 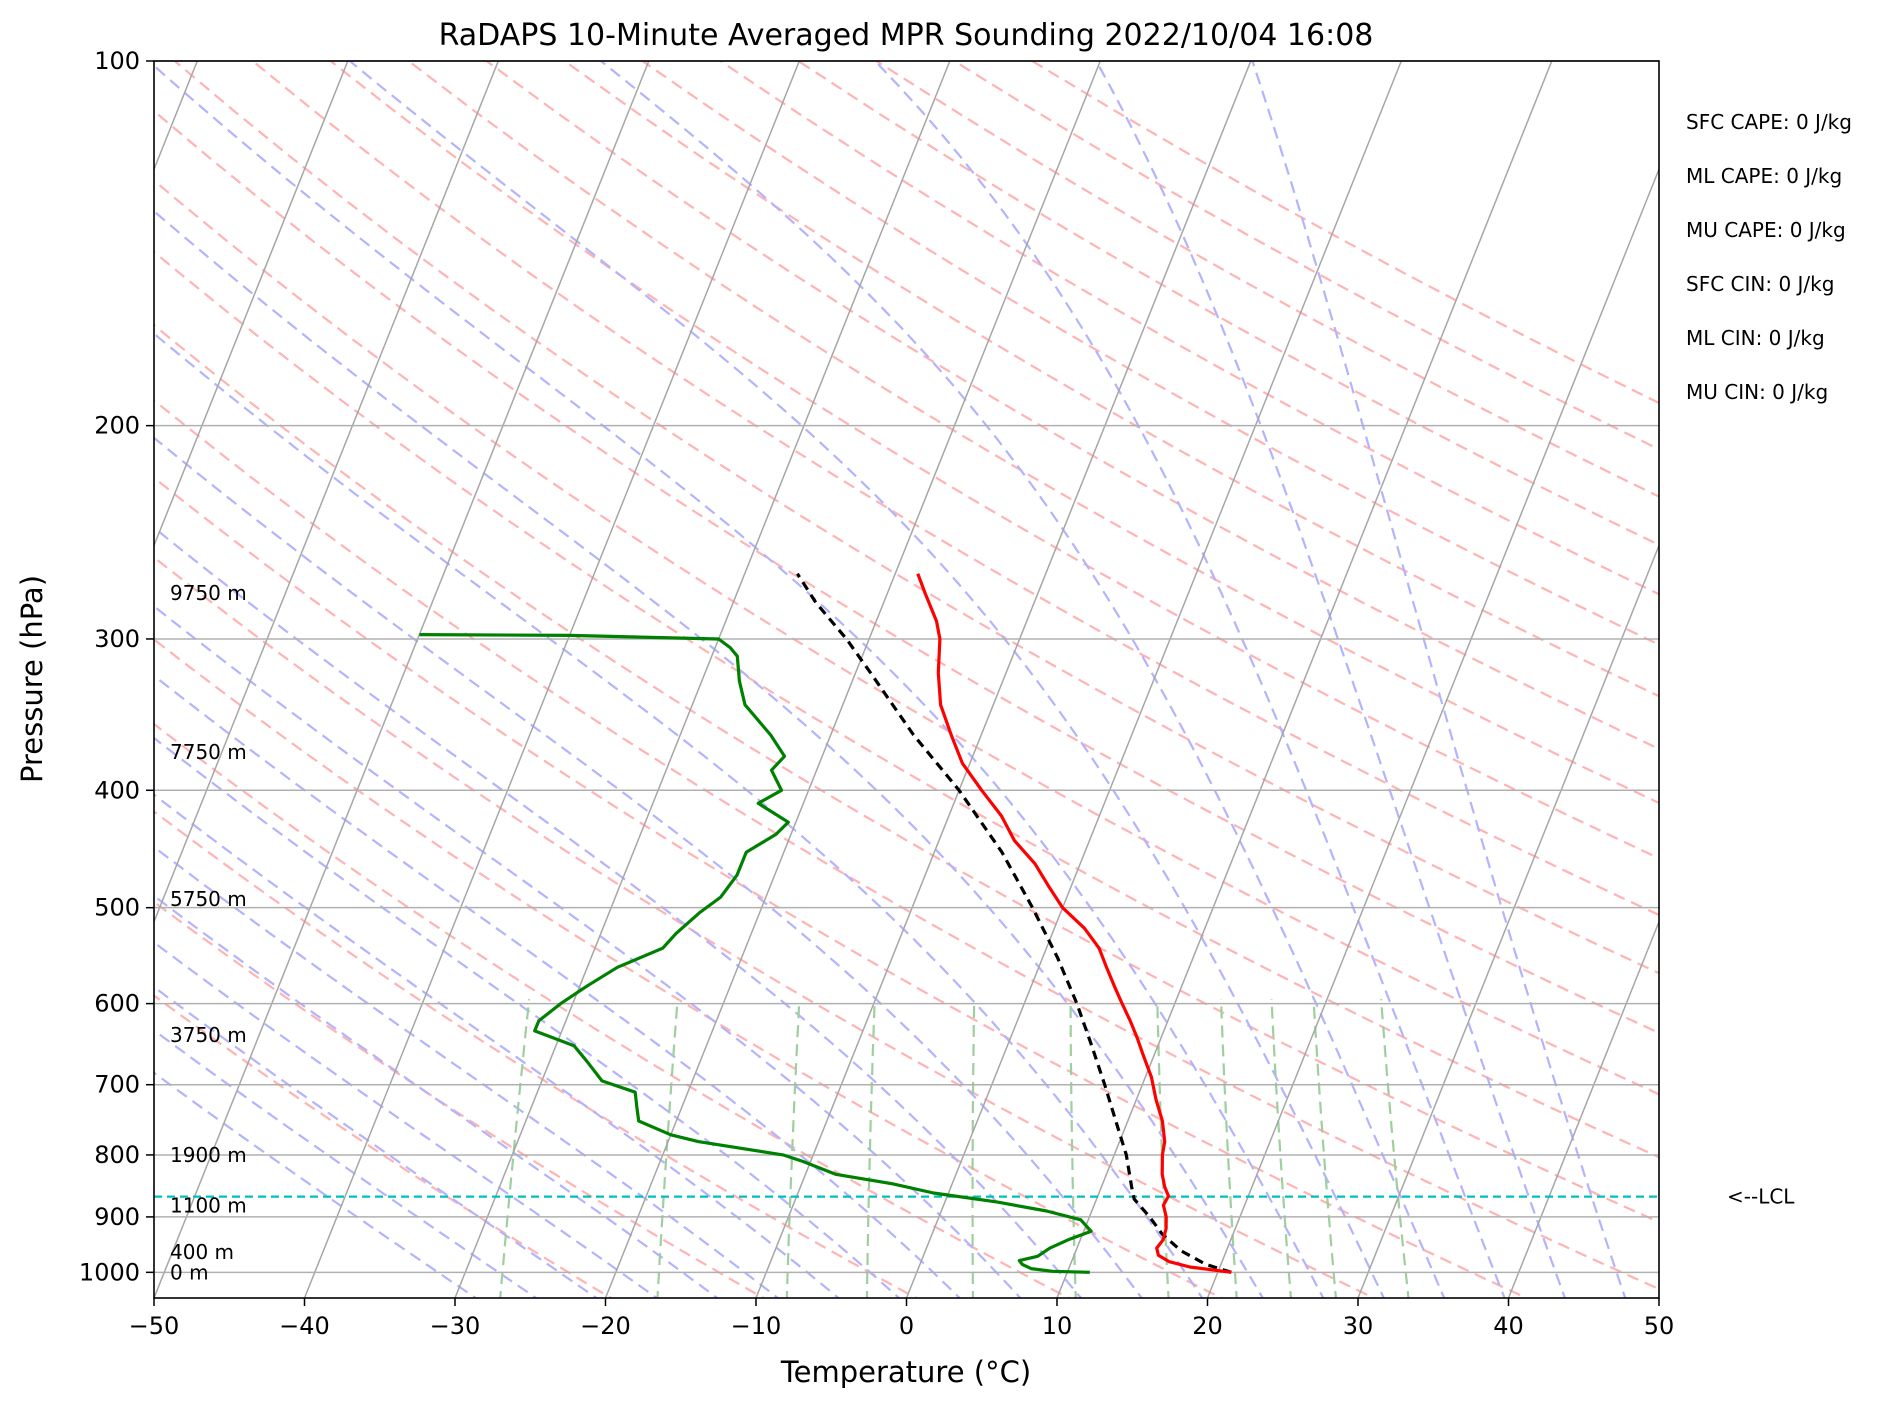 What do you see at coordinates (1757, 392) in the screenshot?
I see `index-label: MU CIN: 0 J/kg` at bounding box center [1757, 392].